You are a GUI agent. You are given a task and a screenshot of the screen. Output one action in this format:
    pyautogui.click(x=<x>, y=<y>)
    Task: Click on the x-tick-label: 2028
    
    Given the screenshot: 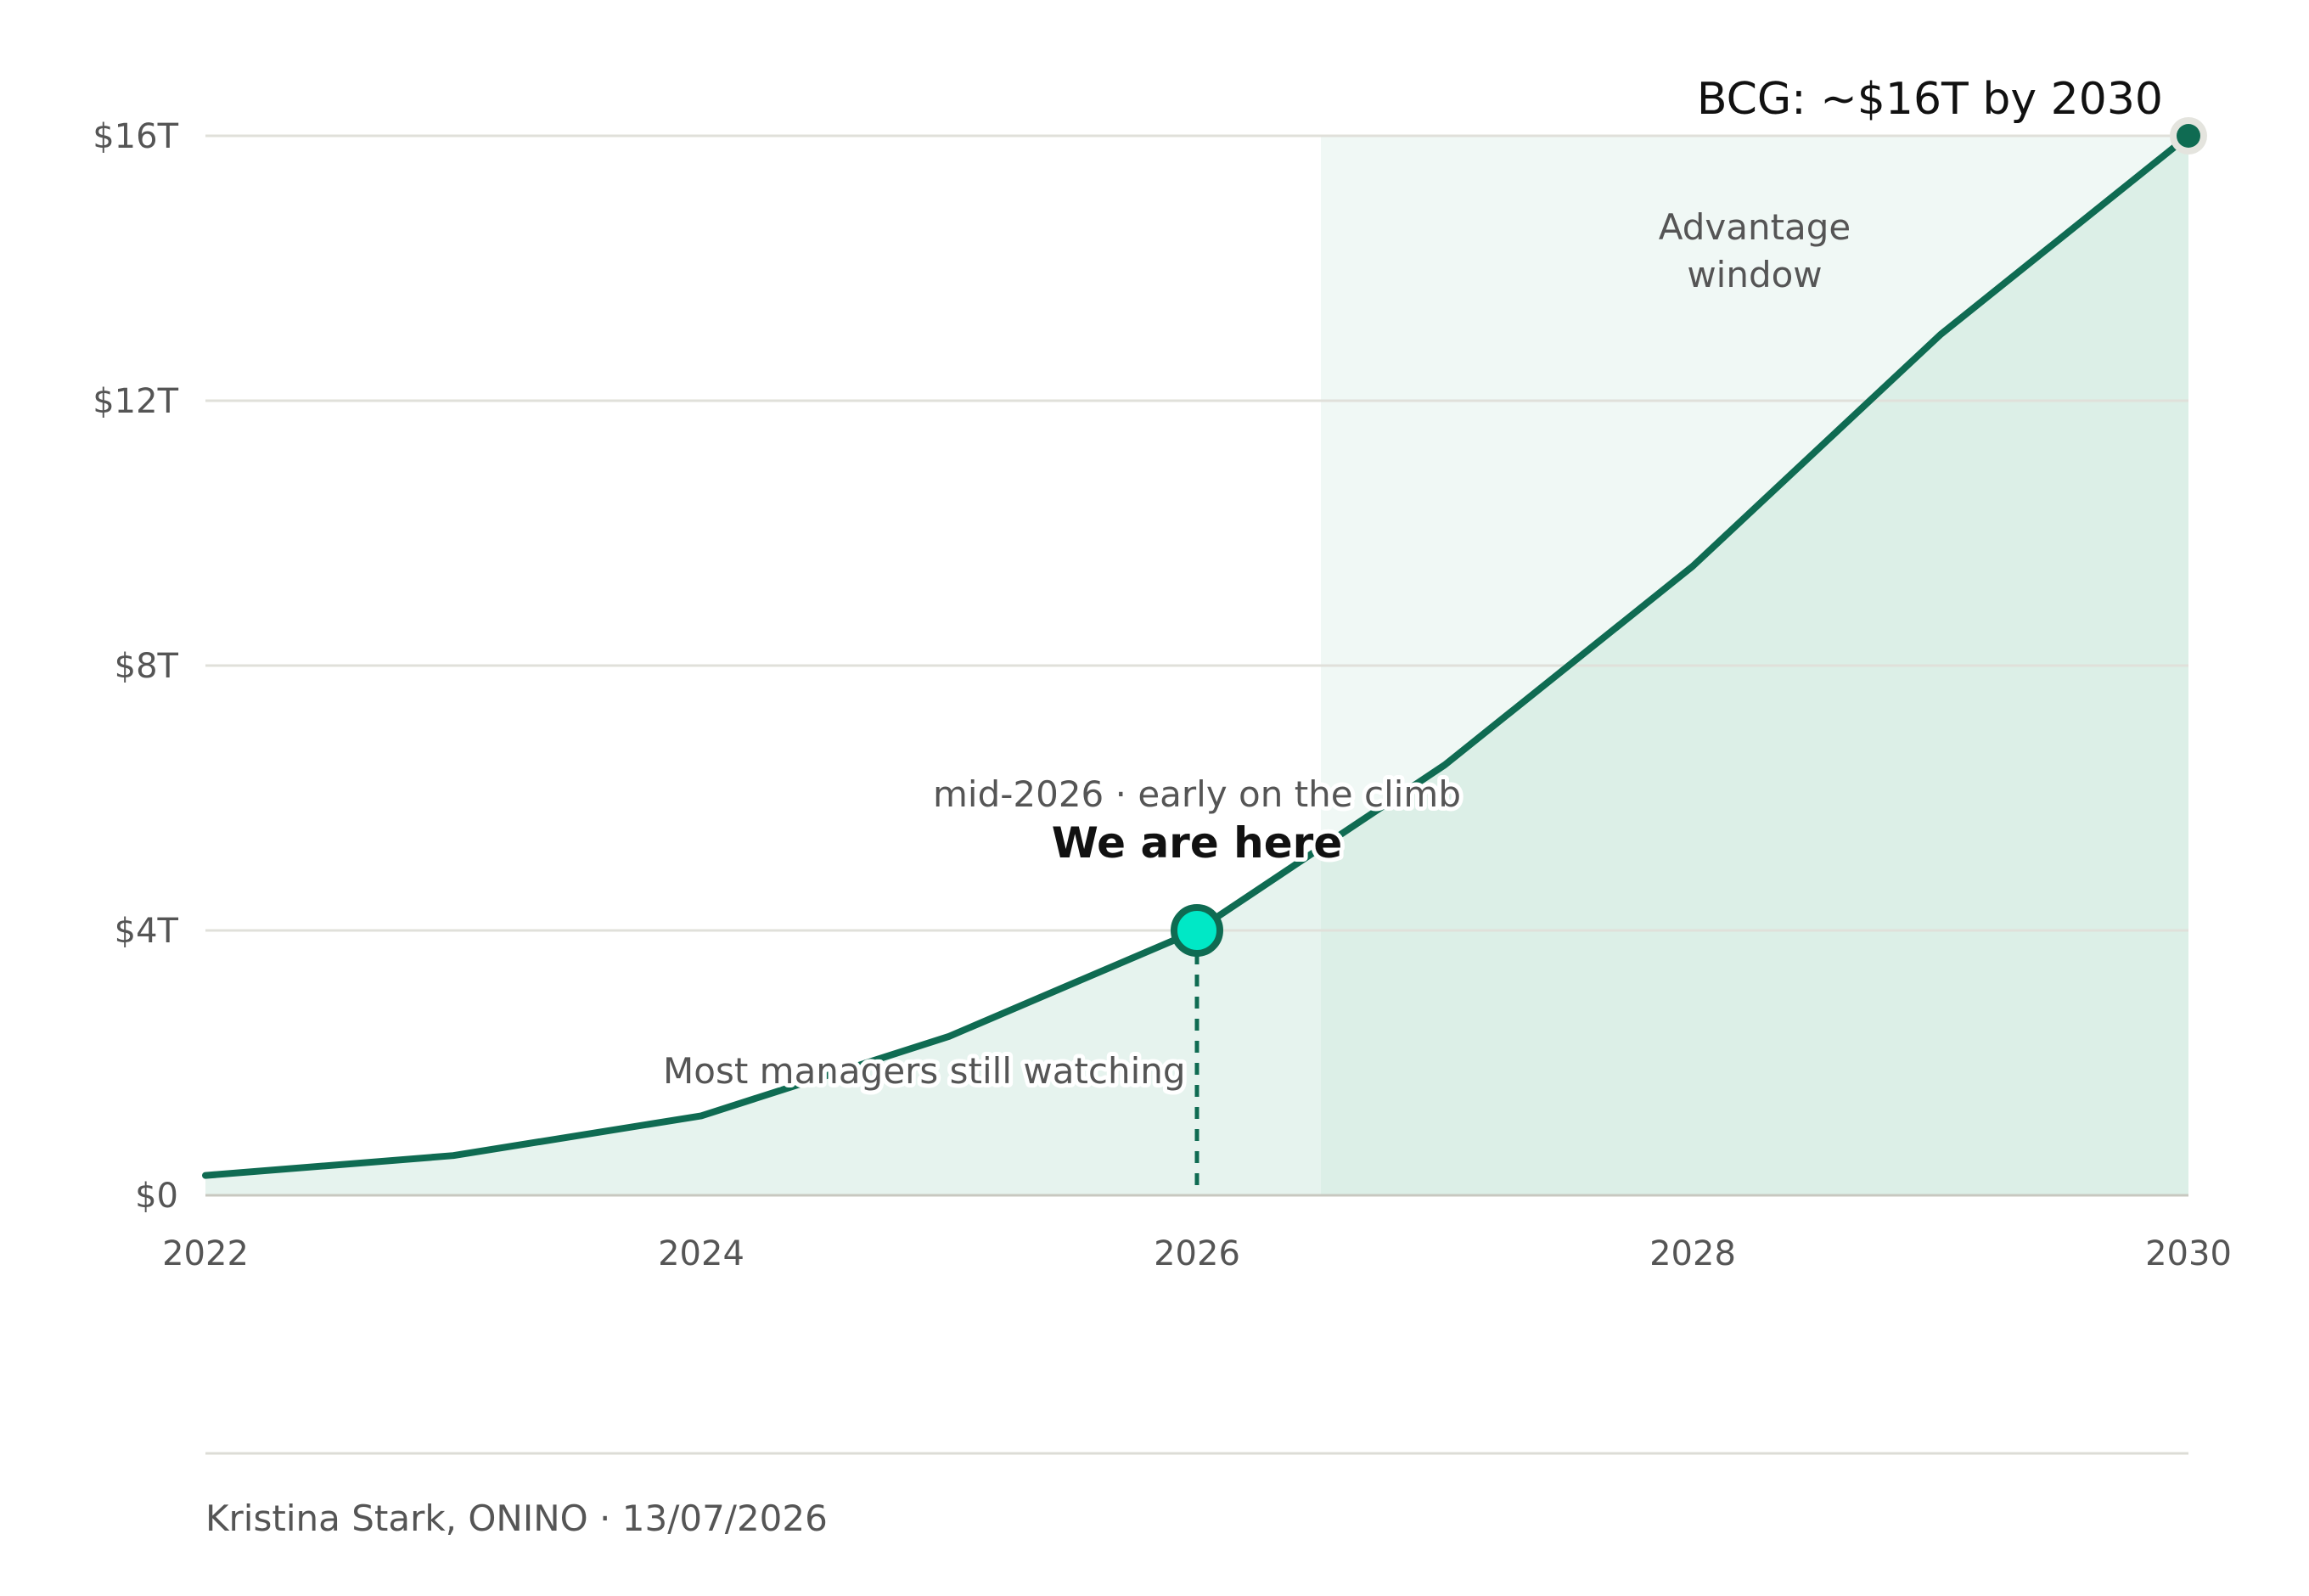 What is the action you would take?
    pyautogui.click(x=1692, y=1253)
    